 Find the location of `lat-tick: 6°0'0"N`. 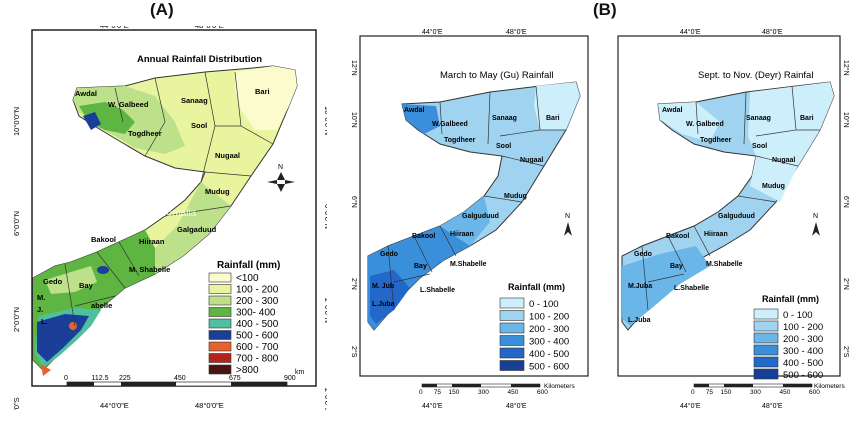

lat-tick: 6°0'0"N is located at coordinates (325, 216).